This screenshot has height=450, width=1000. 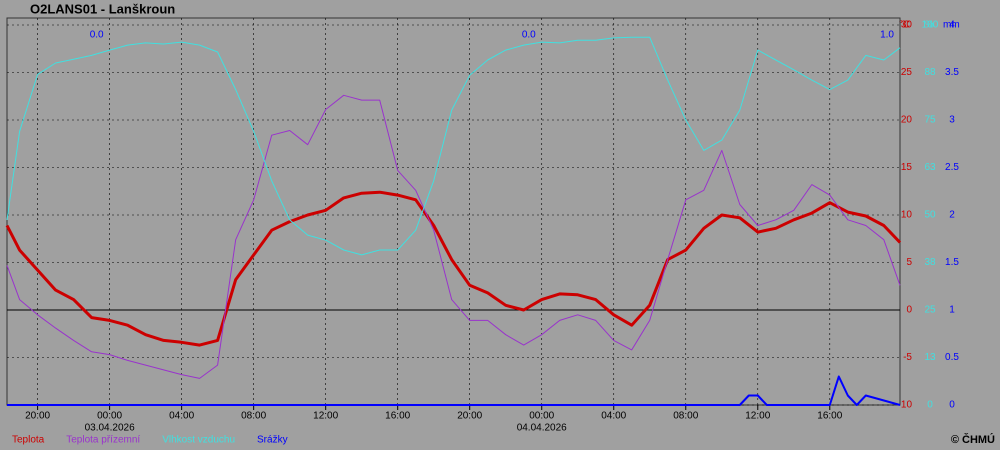 What do you see at coordinates (907, 120) in the screenshot?
I see `y-tick-label: 20` at bounding box center [907, 120].